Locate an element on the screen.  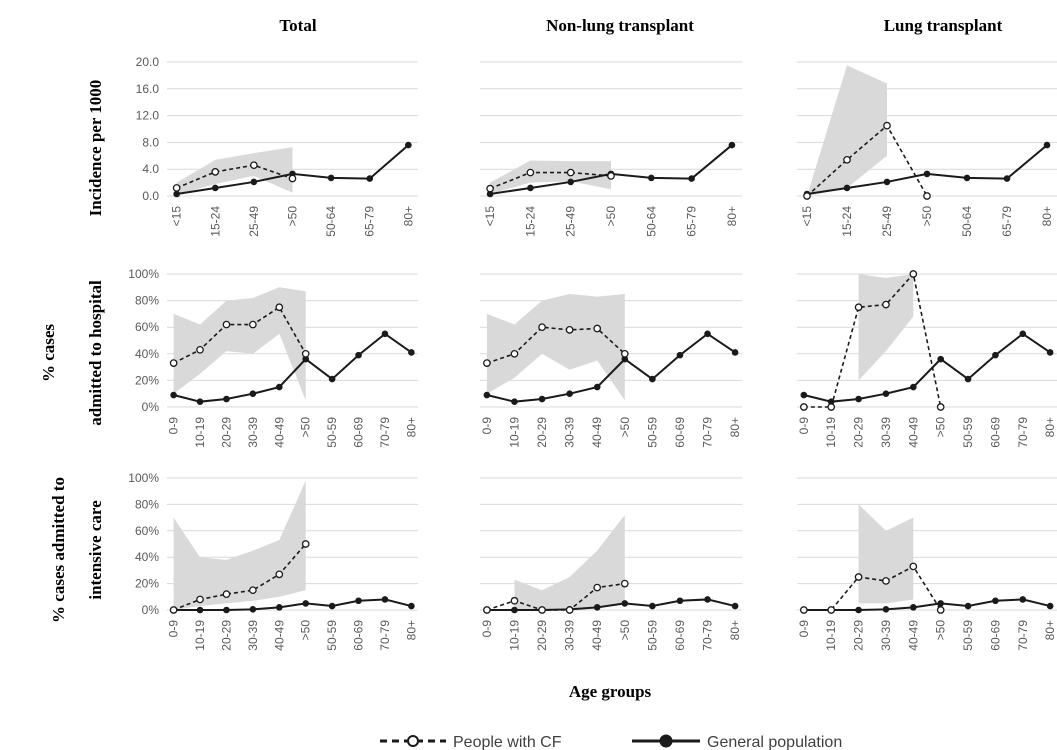
row-title-hospital-line1: % cases is located at coordinates (48, 353).